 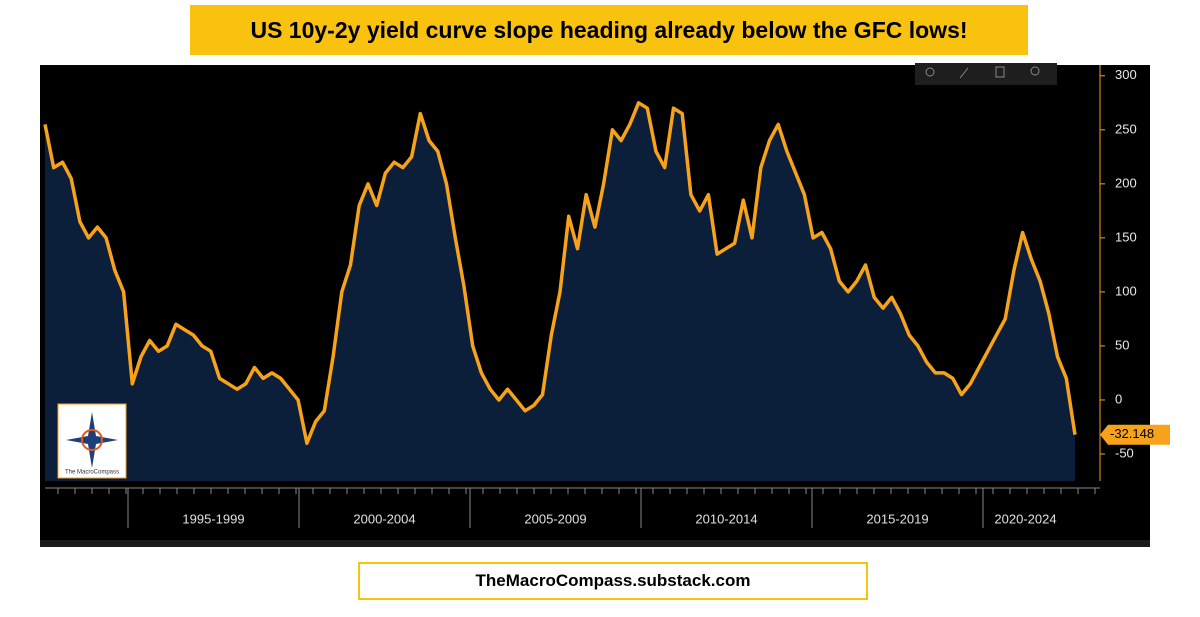 I want to click on logo: The MacroCompass, so click(x=92, y=441).